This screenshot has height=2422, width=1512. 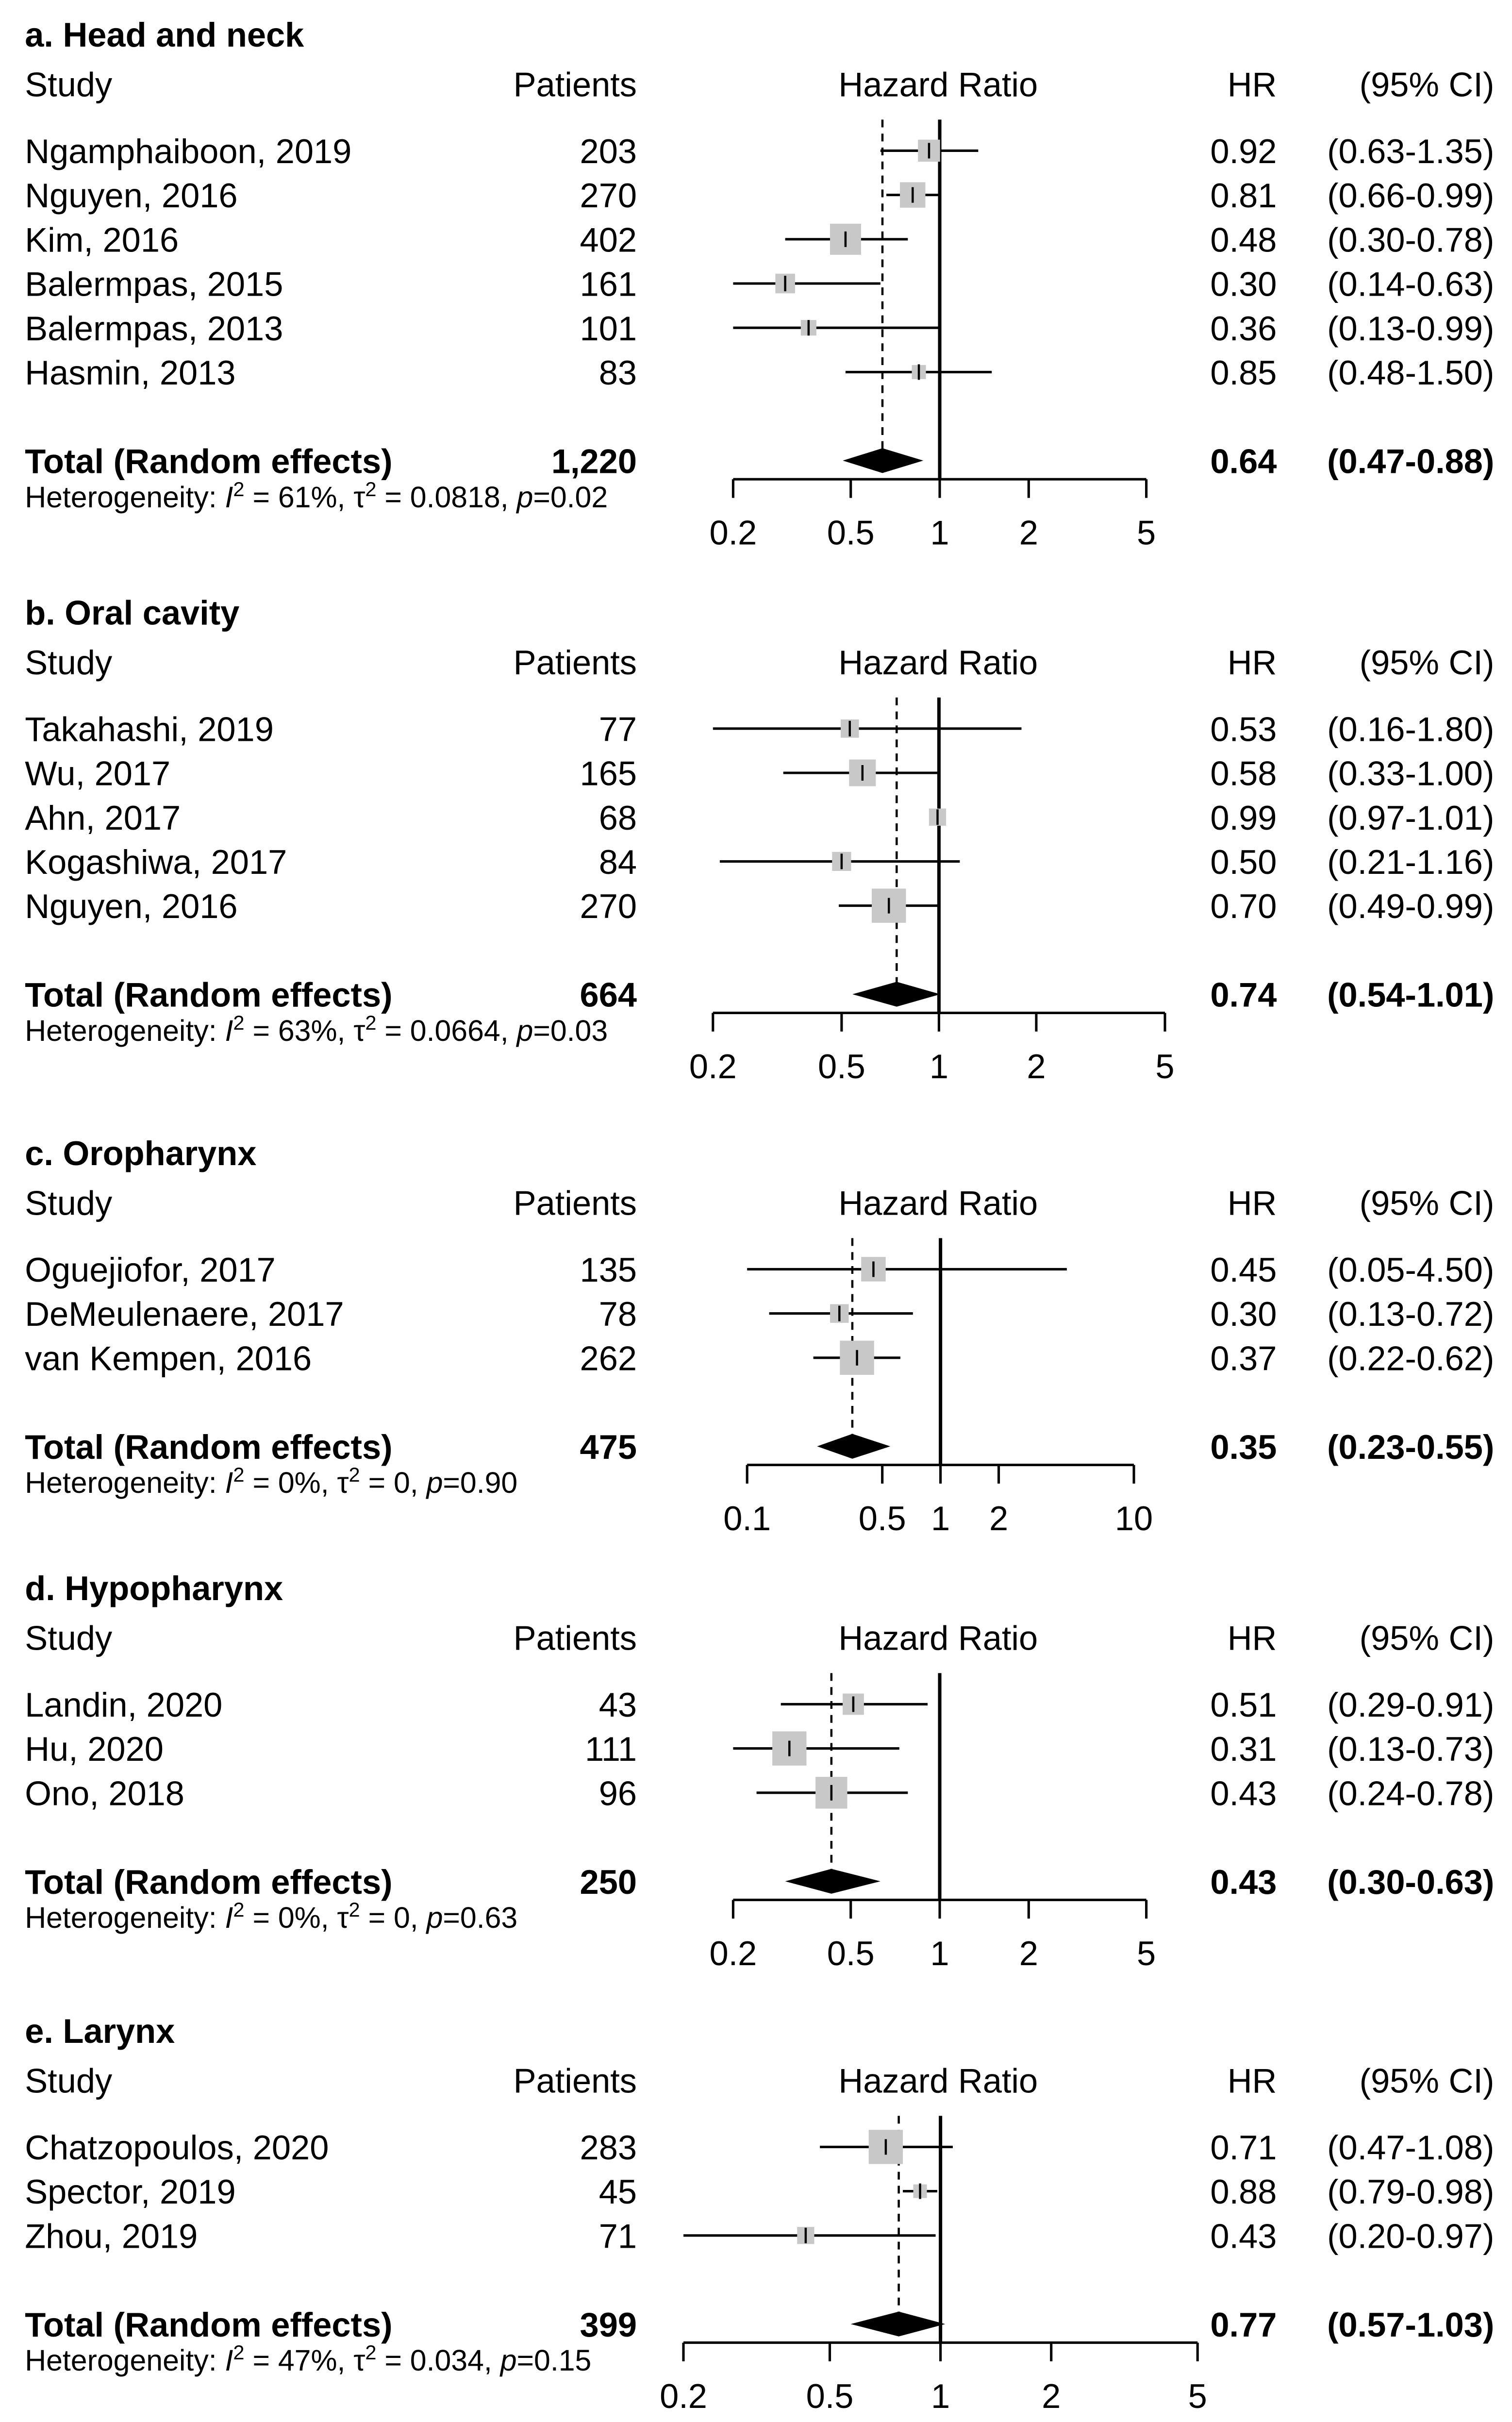 I want to click on panel-title: a. Head and neck, so click(x=164, y=35).